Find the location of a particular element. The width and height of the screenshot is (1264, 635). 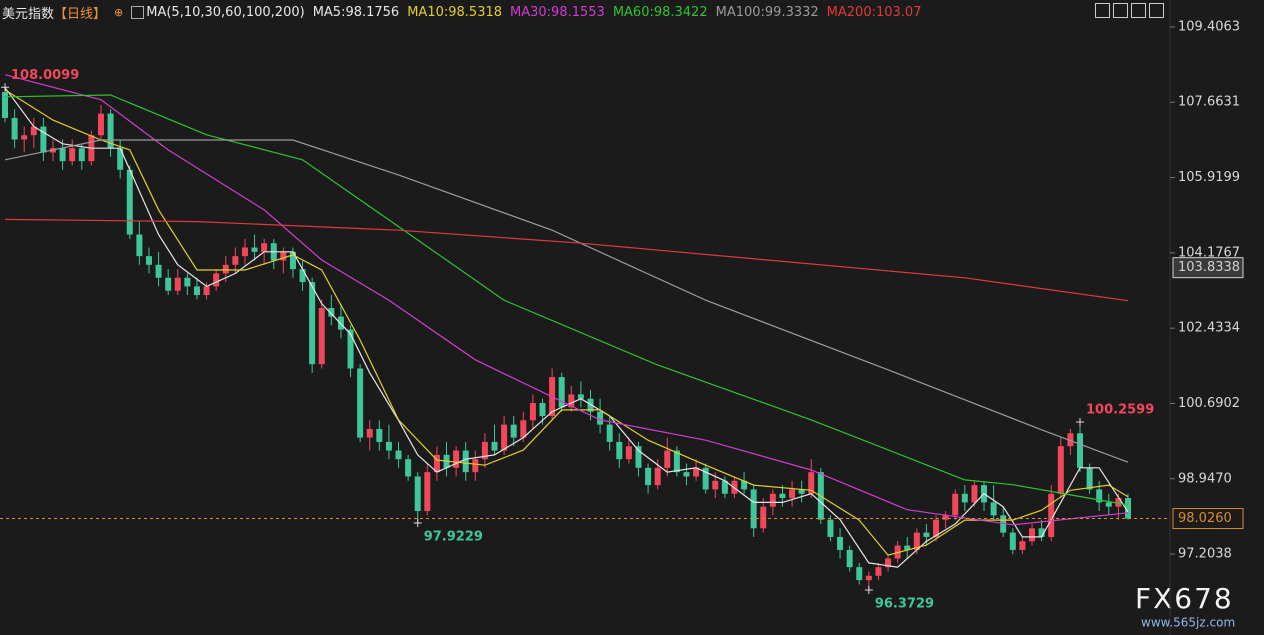

y-tick-label: 107.6631 is located at coordinates (1209, 102).